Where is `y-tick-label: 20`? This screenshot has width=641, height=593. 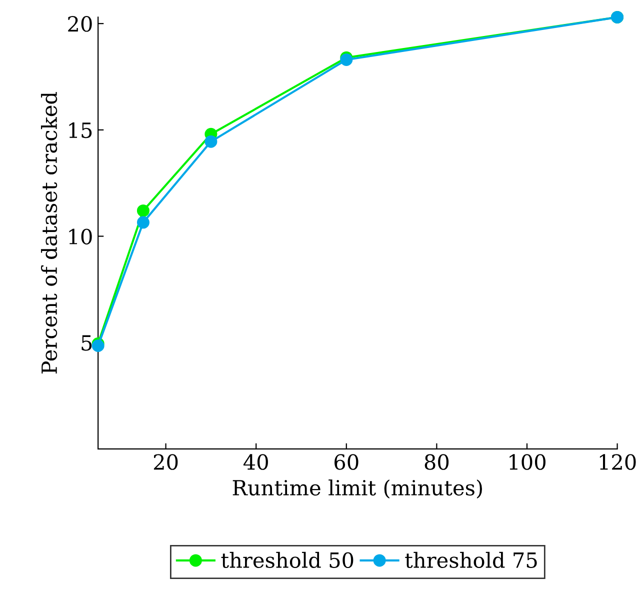 y-tick-label: 20 is located at coordinates (80, 24).